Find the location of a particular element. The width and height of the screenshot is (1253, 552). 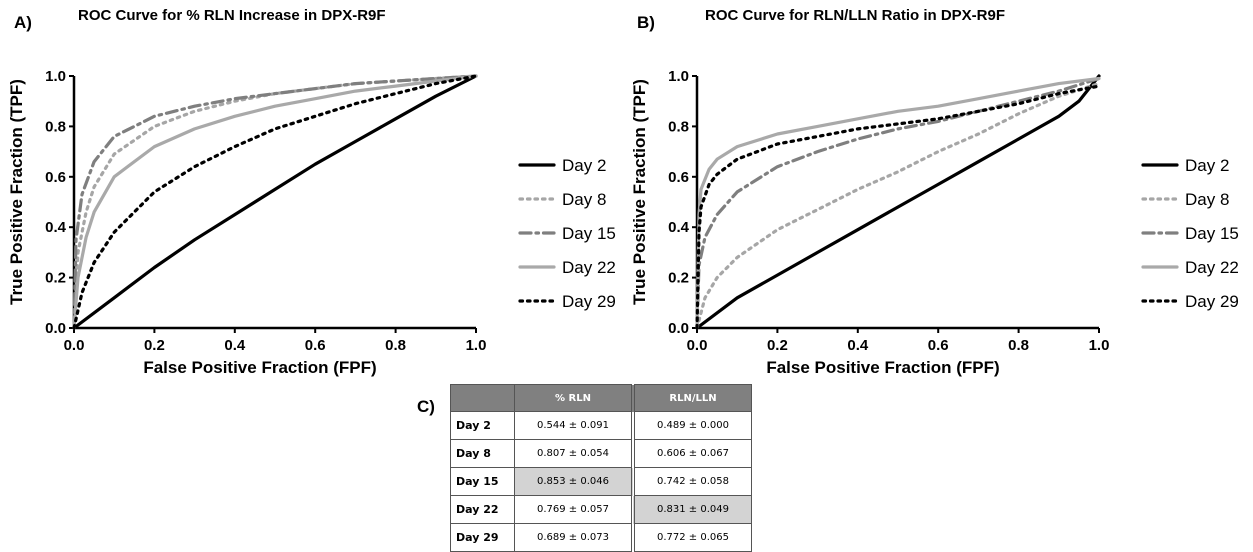

chart-a-title: ROC Curve for % RLN Increase in DPX-R9F is located at coordinates (232, 15).